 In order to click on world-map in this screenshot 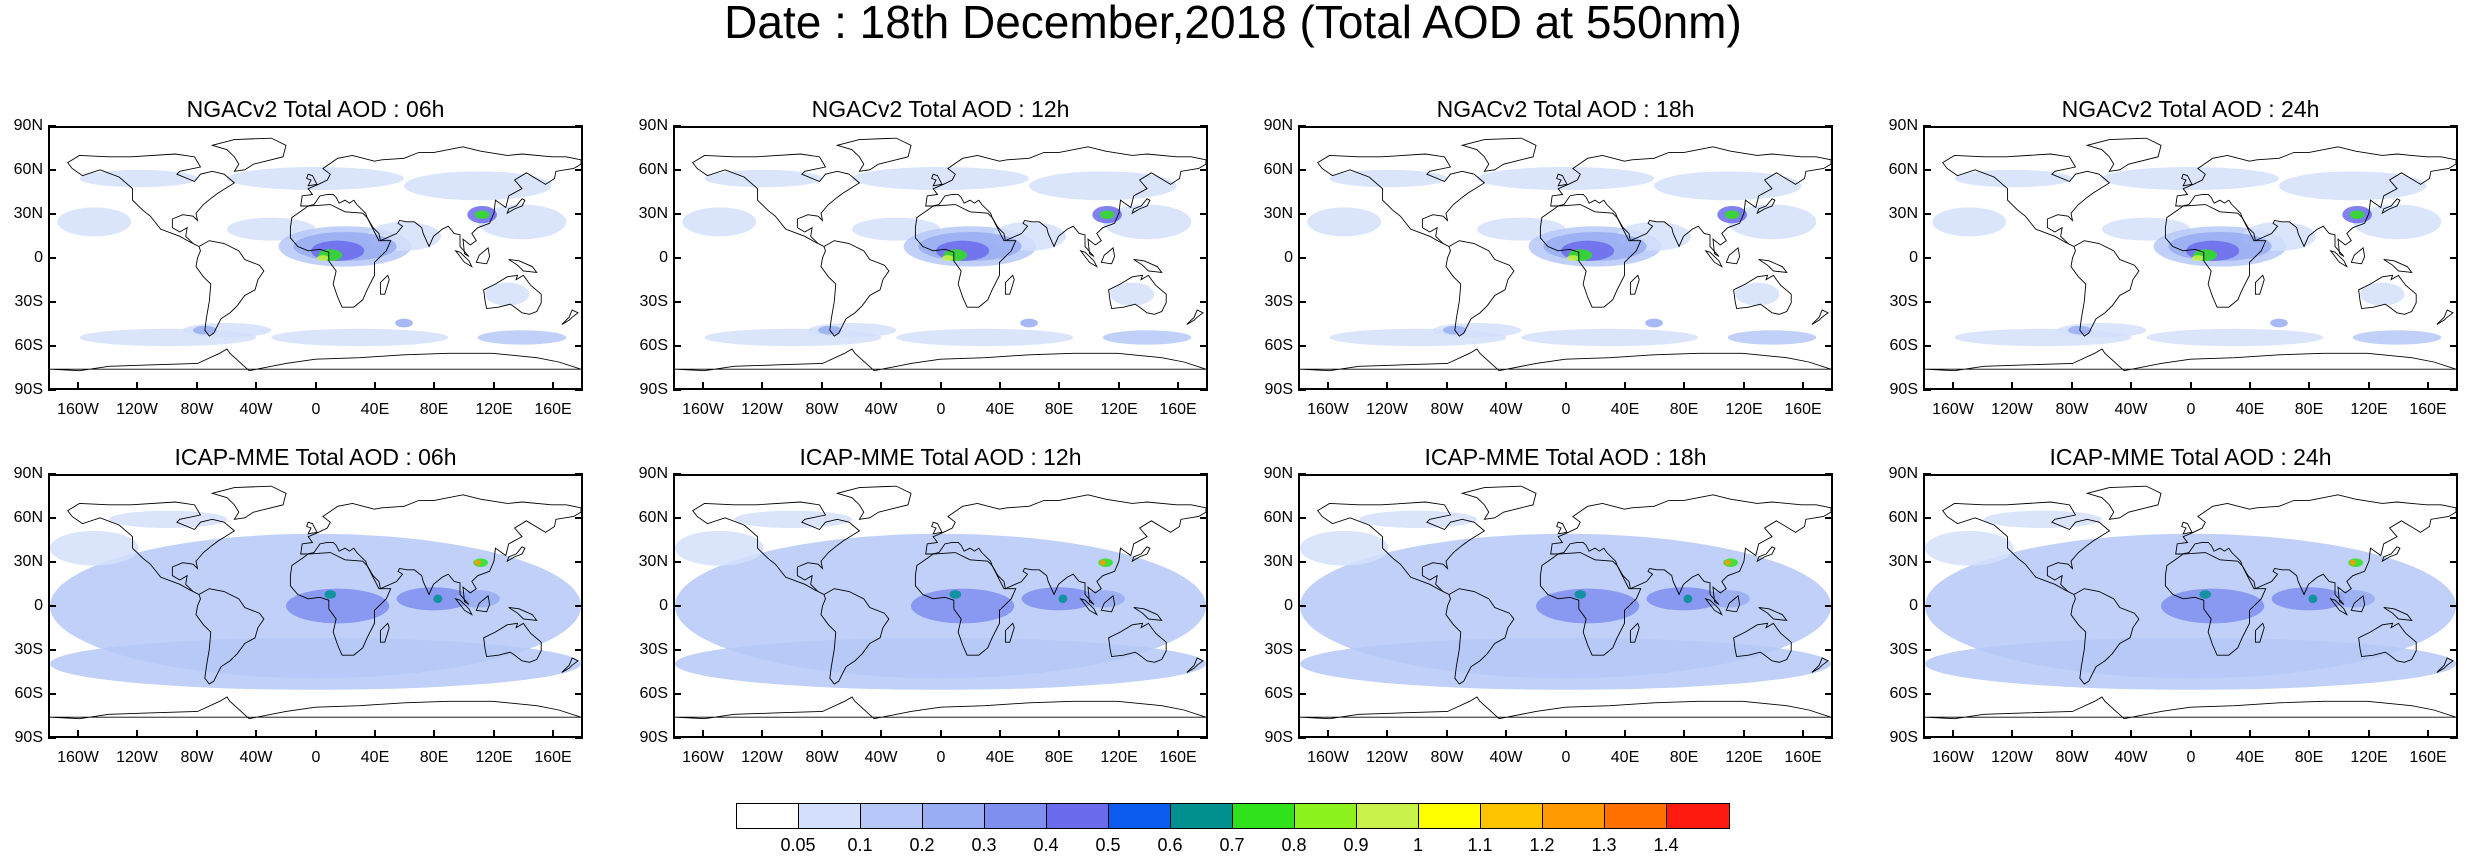, I will do `click(2190, 606)`.